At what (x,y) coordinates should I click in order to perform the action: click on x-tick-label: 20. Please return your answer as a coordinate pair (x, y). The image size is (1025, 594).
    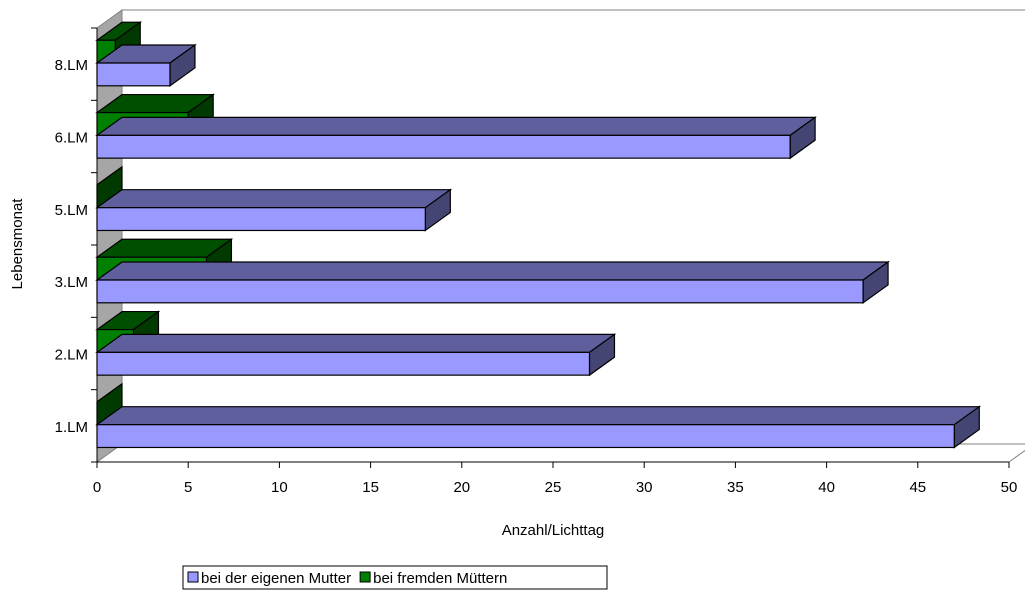
    Looking at the image, I should click on (461, 487).